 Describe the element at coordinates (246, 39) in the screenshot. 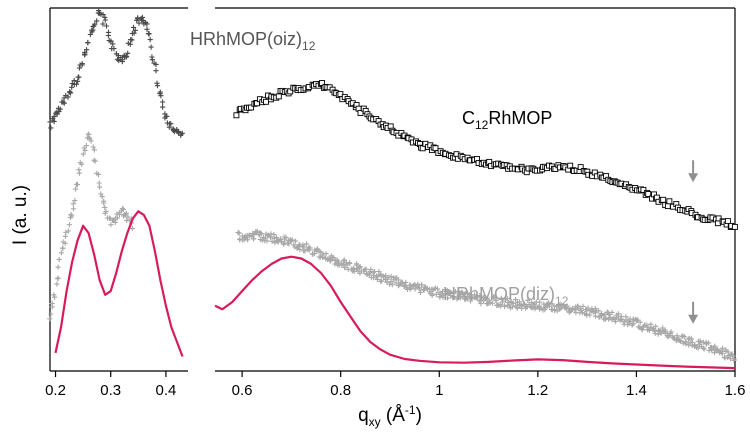

I see `series-label-name: HRhMOP(oiz)` at that location.